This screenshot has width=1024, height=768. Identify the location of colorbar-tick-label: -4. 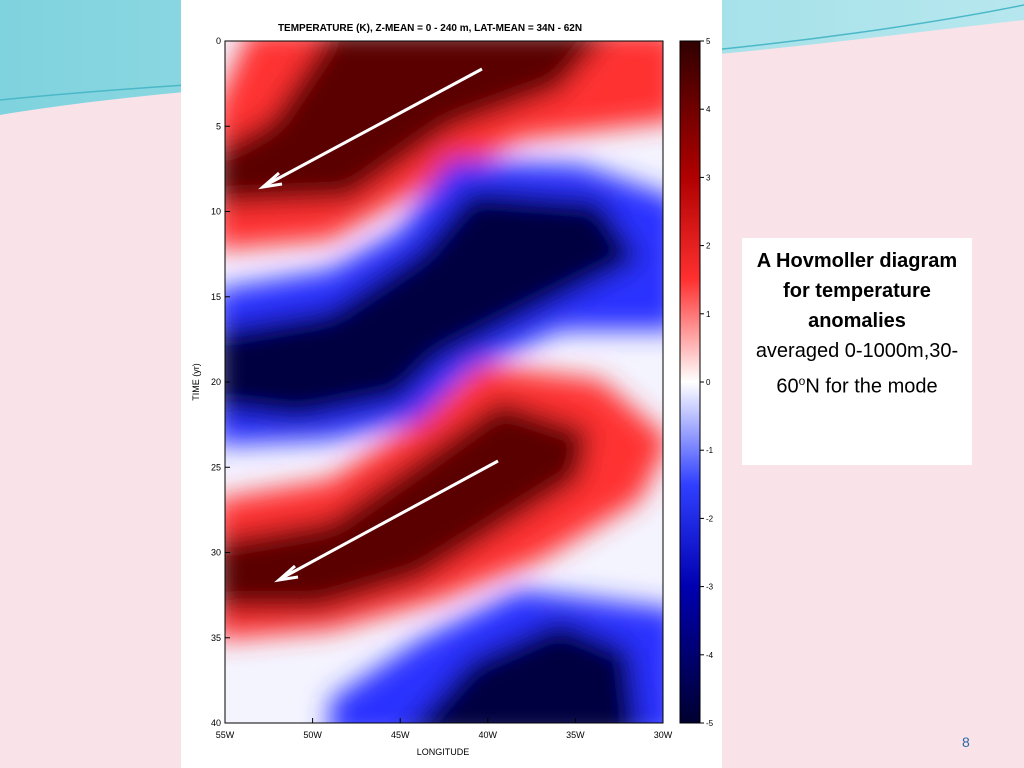
(710, 655).